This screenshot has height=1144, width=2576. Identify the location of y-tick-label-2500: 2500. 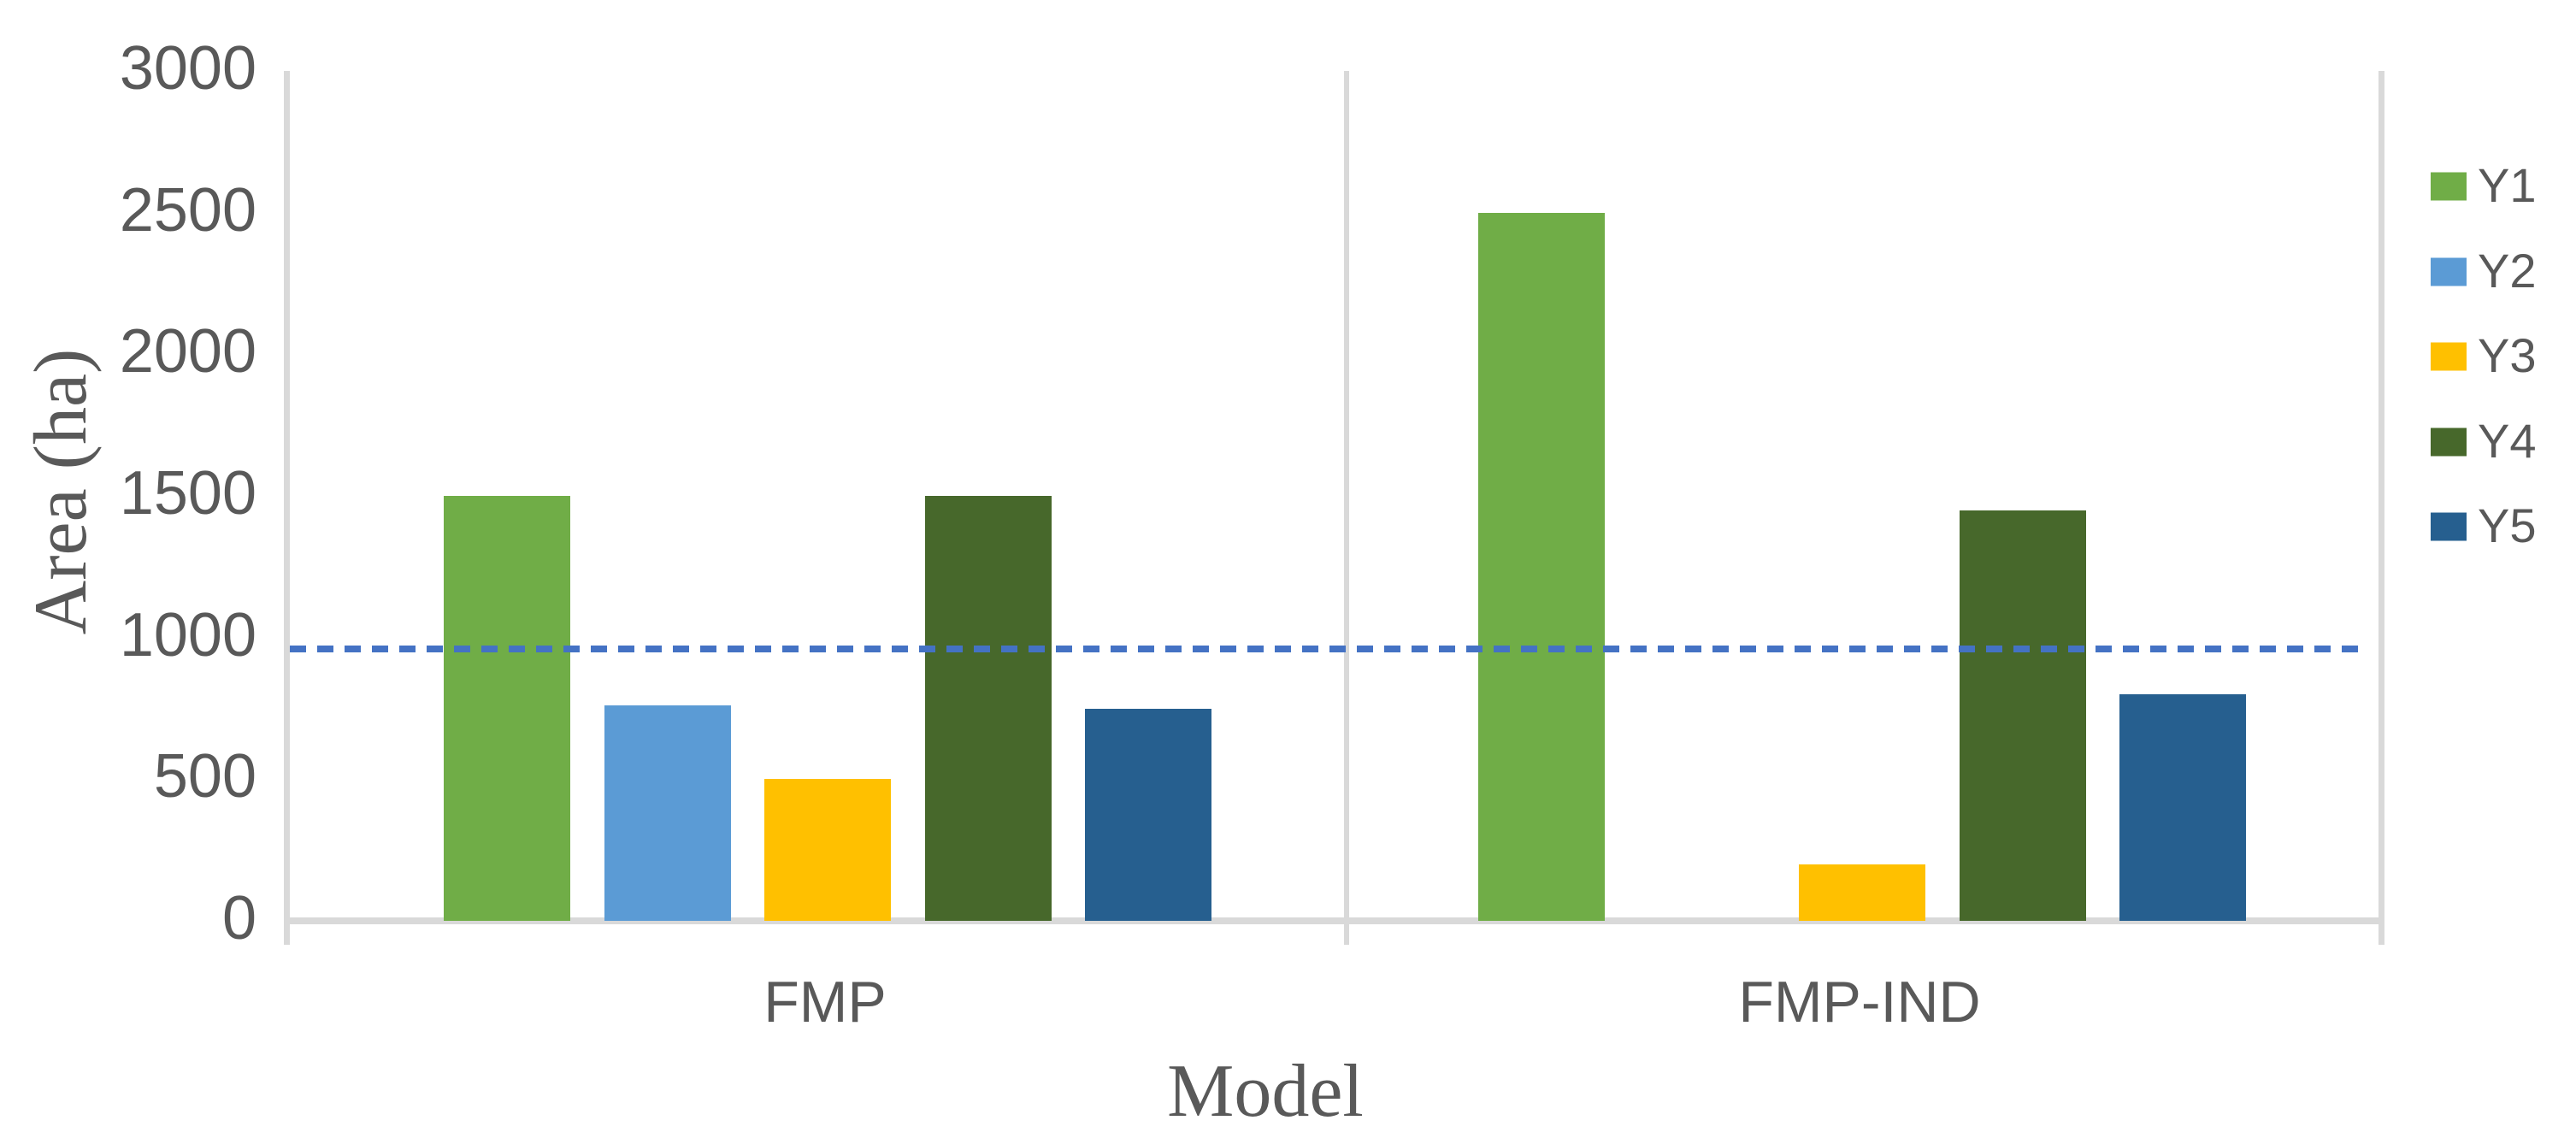
(187, 210).